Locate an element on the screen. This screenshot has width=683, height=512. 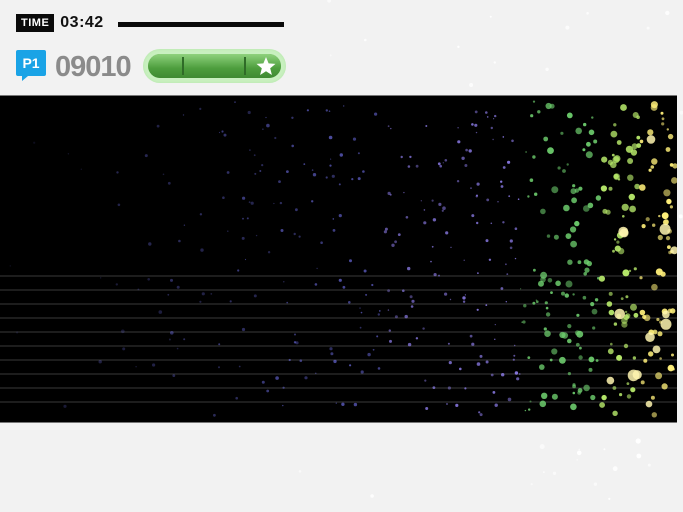
p1-badge-shape is located at coordinates (31, 65).